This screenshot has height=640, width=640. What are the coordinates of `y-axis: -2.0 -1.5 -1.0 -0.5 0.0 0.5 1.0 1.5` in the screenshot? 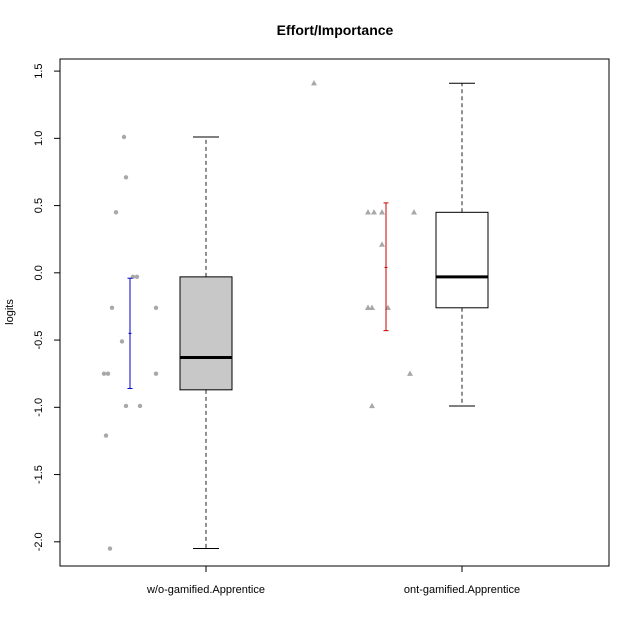 It's located at (46, 307).